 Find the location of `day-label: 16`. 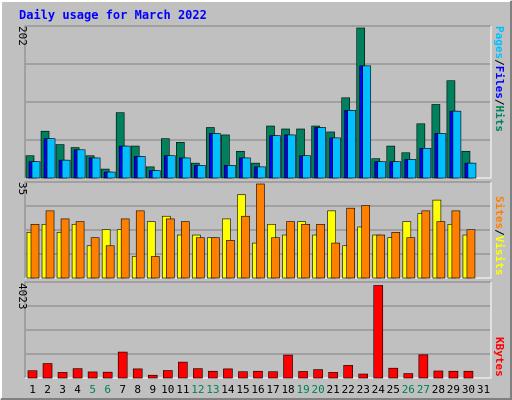

day-label: 16 is located at coordinates (257, 389).